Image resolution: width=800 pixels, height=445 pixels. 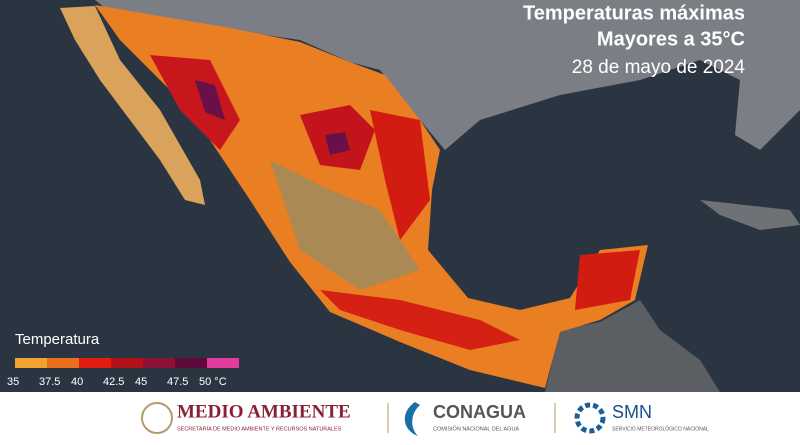 I want to click on legend-tick-label: 47.5, so click(x=177, y=382).